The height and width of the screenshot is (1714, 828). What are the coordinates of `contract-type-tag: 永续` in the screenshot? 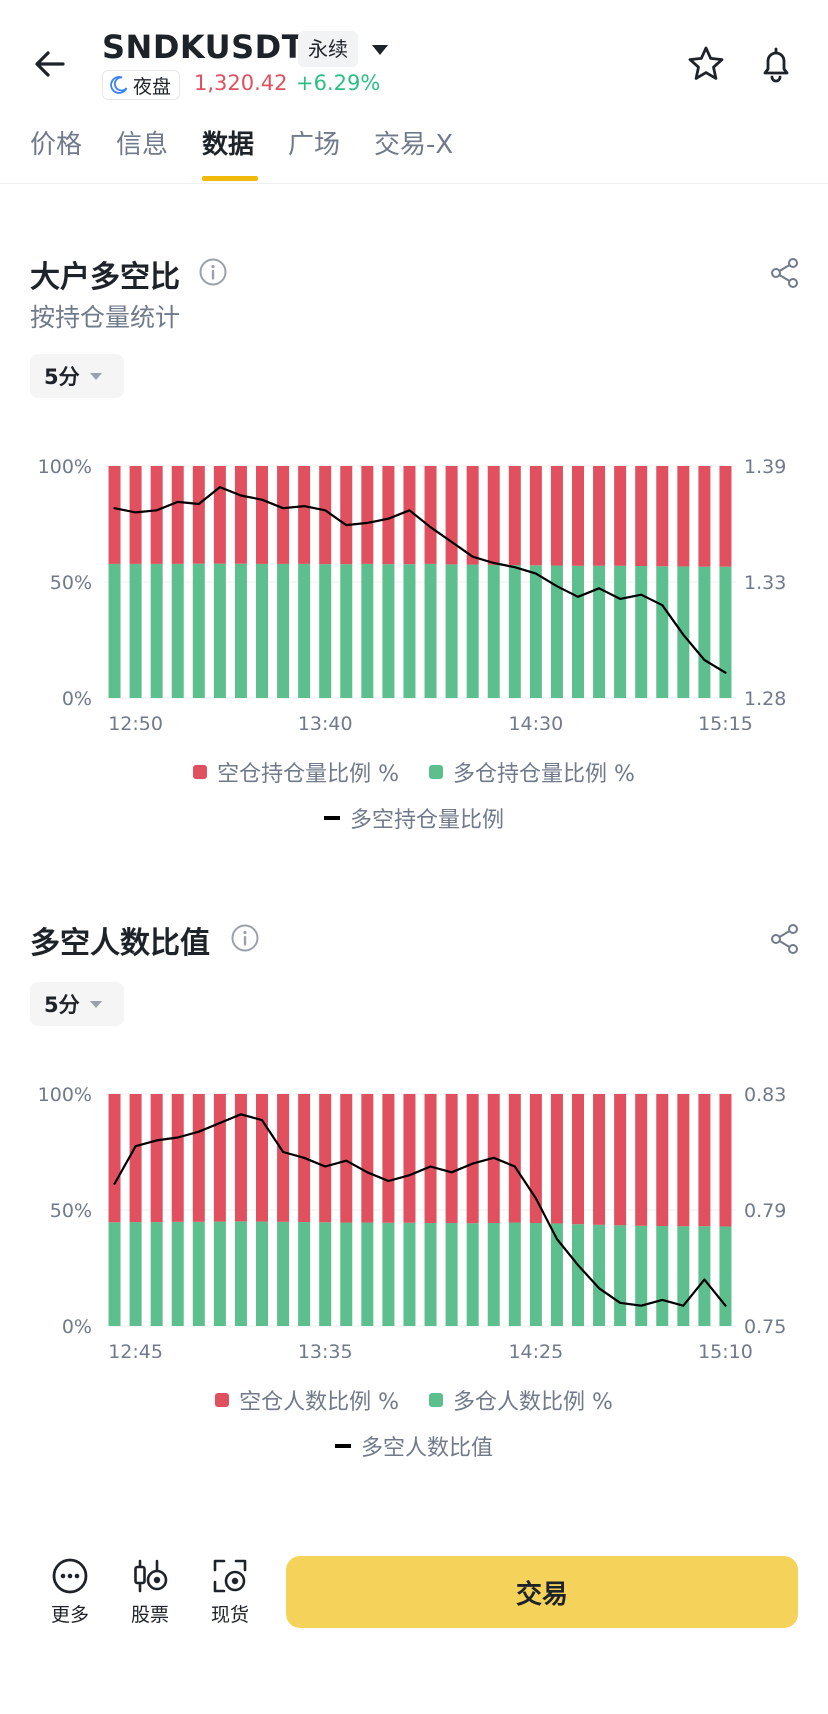 It's located at (328, 49).